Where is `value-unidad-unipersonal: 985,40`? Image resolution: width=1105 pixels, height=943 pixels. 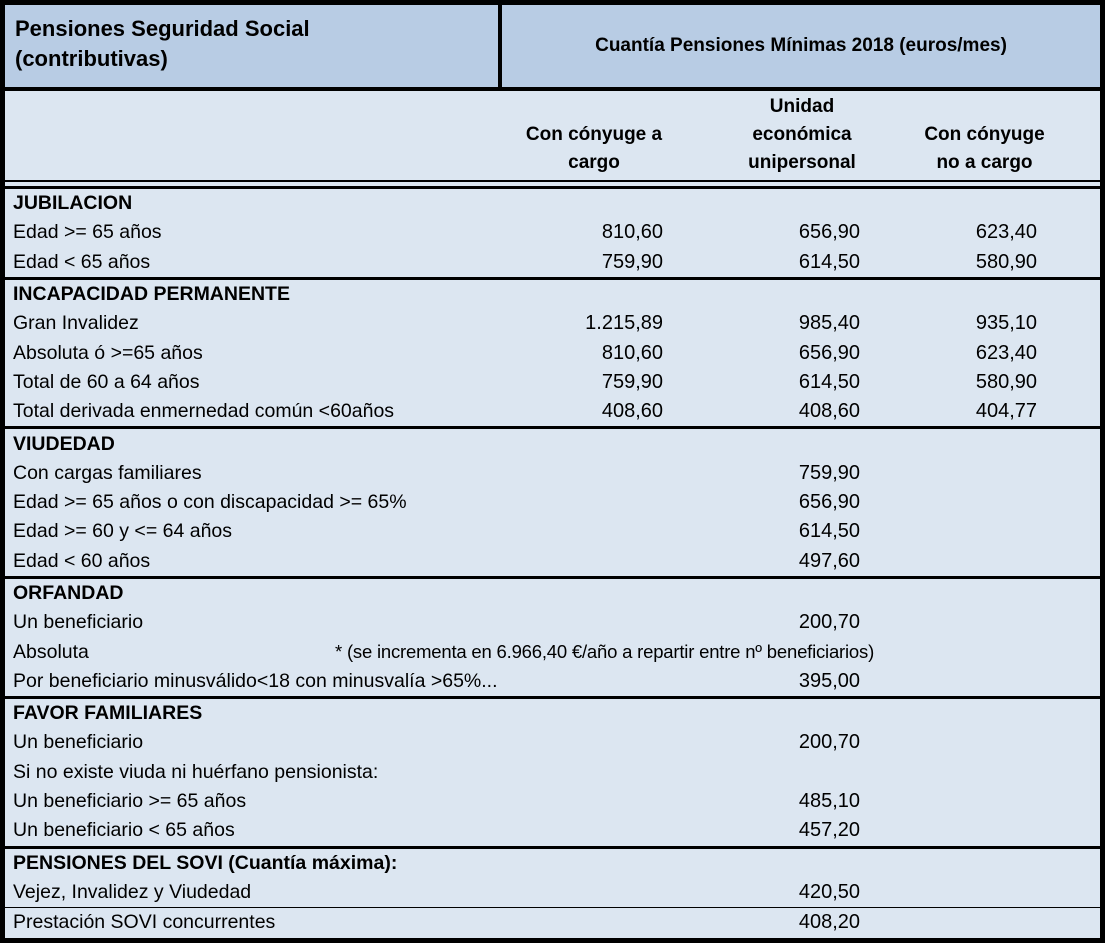
value-unidad-unipersonal: 985,40 is located at coordinates (829, 323).